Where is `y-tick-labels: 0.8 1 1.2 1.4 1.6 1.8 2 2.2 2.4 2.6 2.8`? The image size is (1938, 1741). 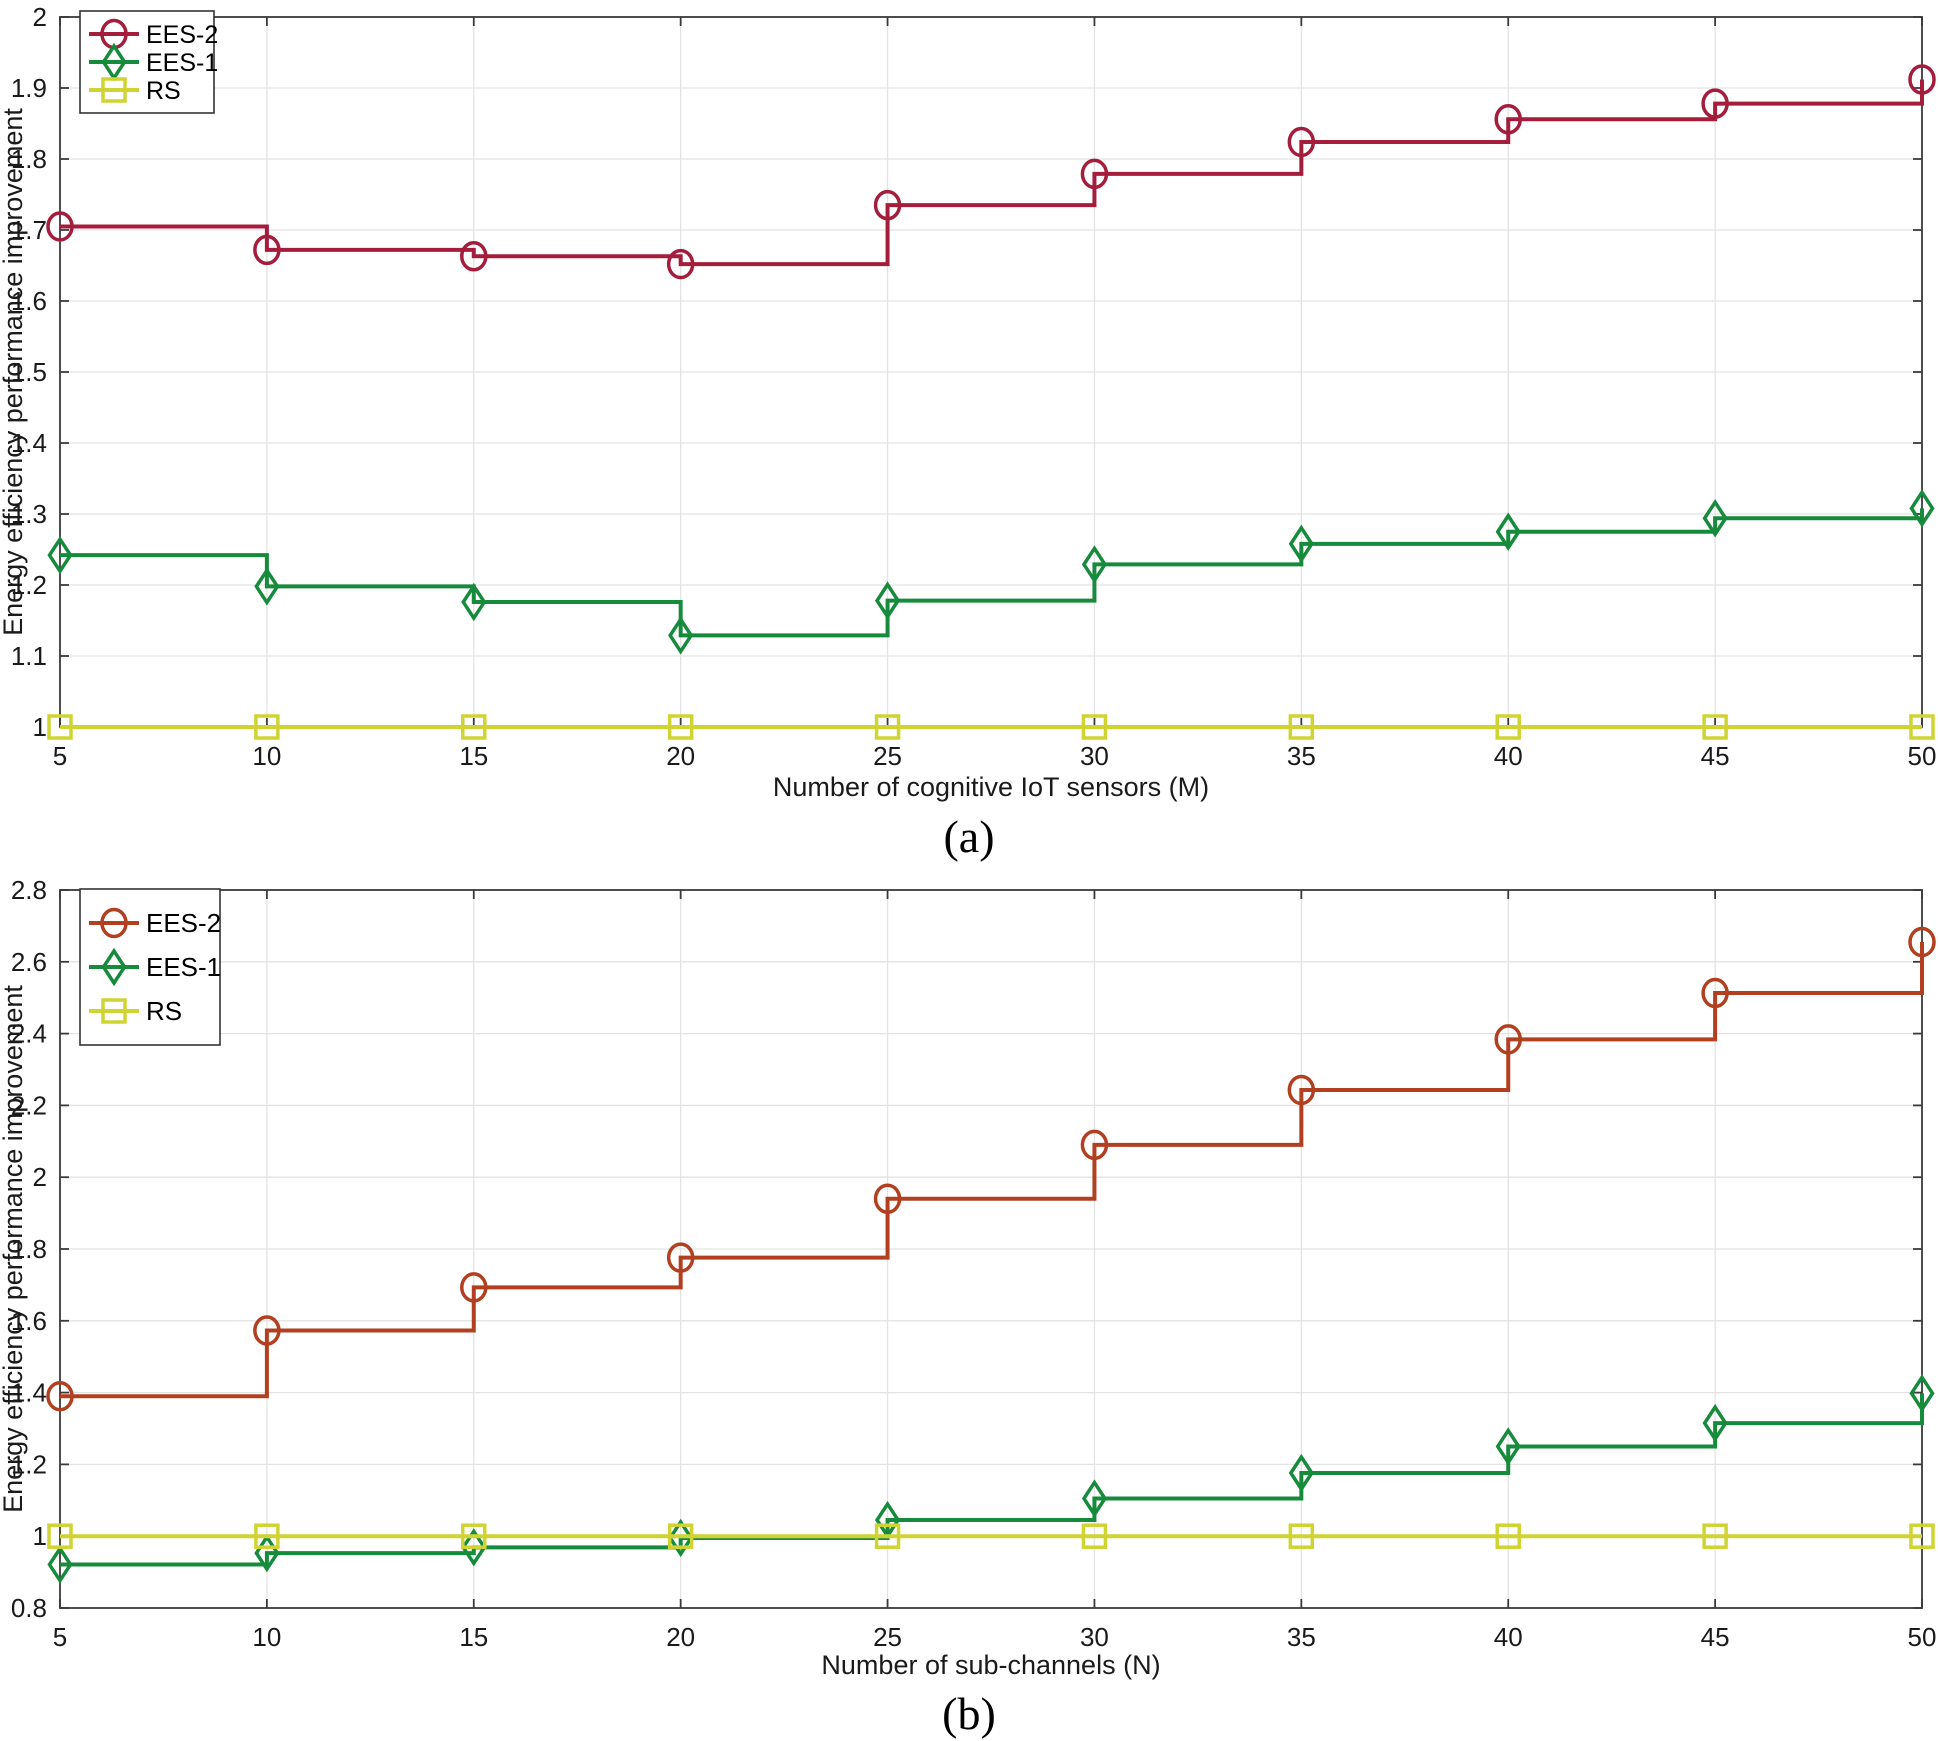
y-tick-labels: 0.8 1 1.2 1.4 1.6 1.8 2 2.2 2.4 2.6 2.8 is located at coordinates (29, 1249).